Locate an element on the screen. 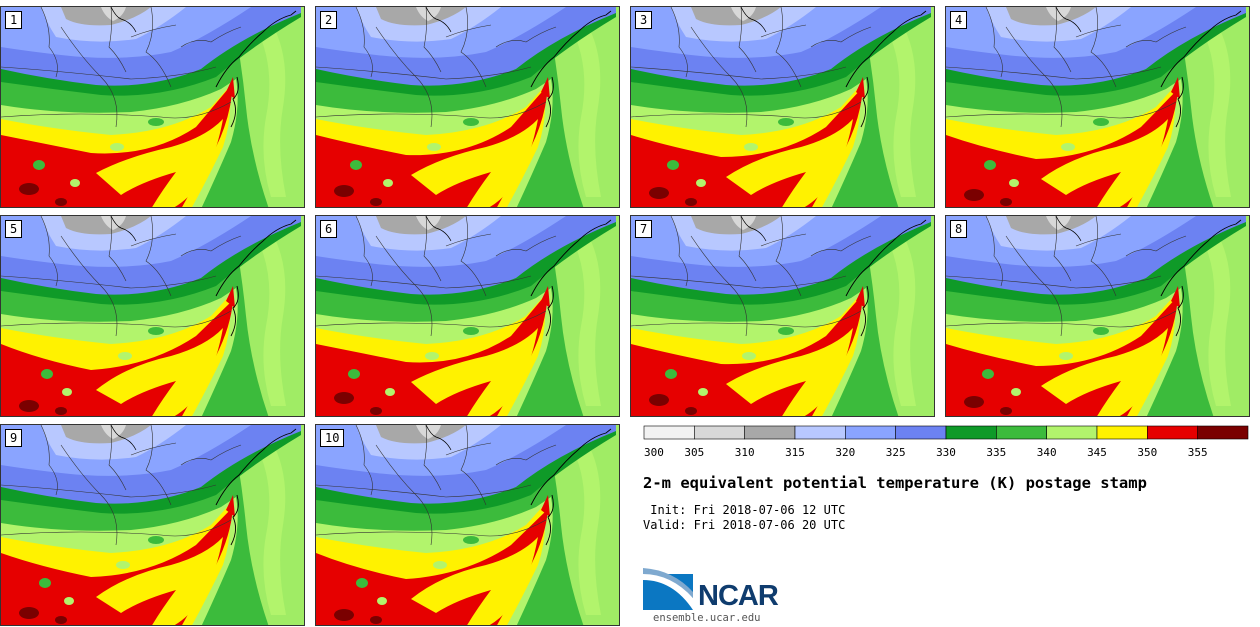 The image size is (1260, 627). postage-stamp-panel: 3 is located at coordinates (782, 107).